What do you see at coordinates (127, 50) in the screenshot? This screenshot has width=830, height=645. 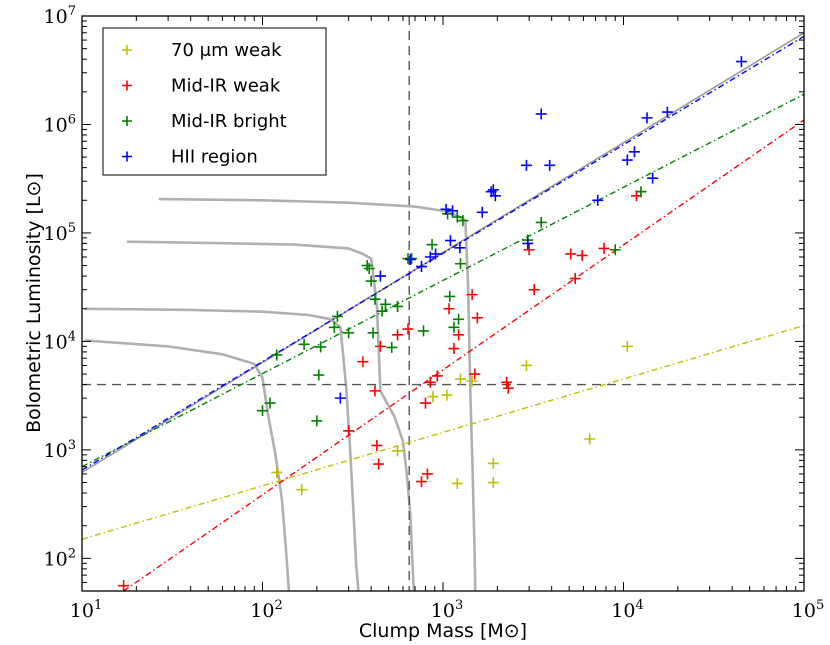 I see `legend-marker-70-m-weak` at bounding box center [127, 50].